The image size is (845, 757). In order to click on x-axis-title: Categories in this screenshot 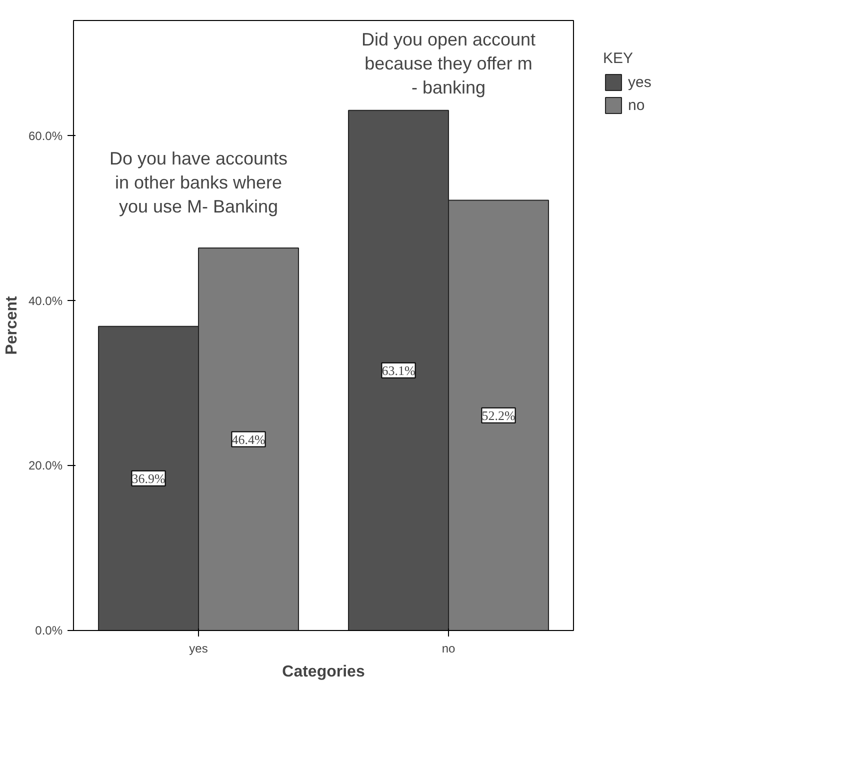, I will do `click(323, 672)`.